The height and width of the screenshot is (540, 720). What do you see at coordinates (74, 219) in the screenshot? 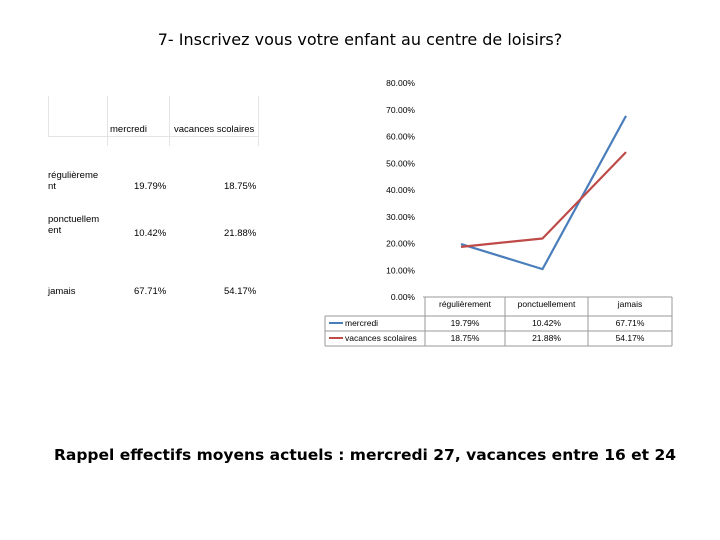
I see `row-label-line: ponctuellem` at bounding box center [74, 219].